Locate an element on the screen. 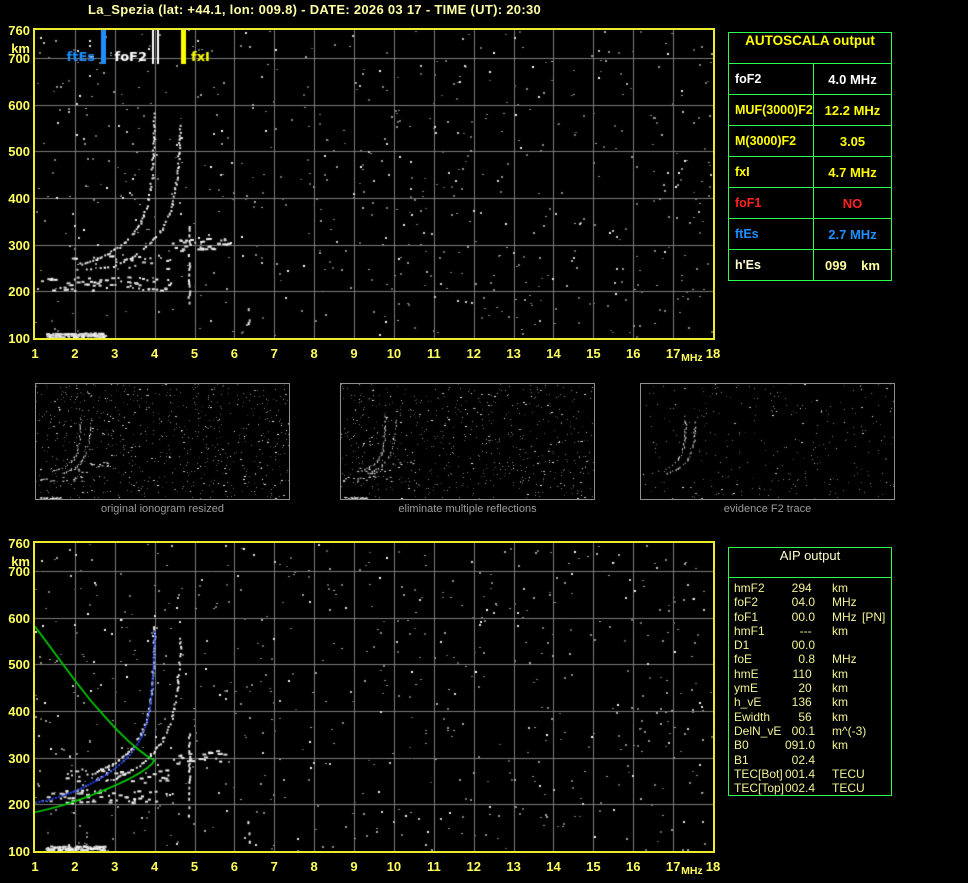  thumbnail-caption-eliminate: eliminate multiple reflections is located at coordinates (467, 509).